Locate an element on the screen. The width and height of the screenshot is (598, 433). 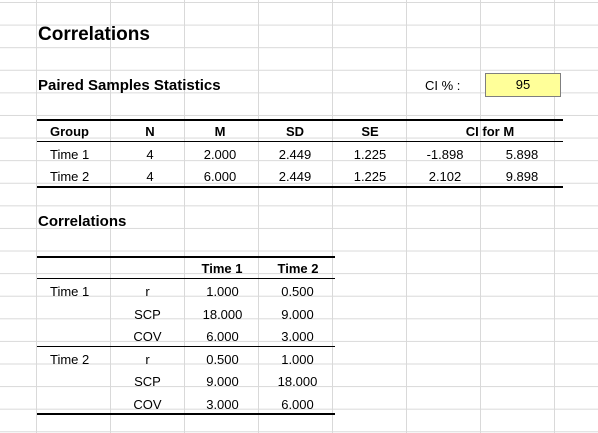
table-row-ci-high: 9.898 is located at coordinates (522, 176).